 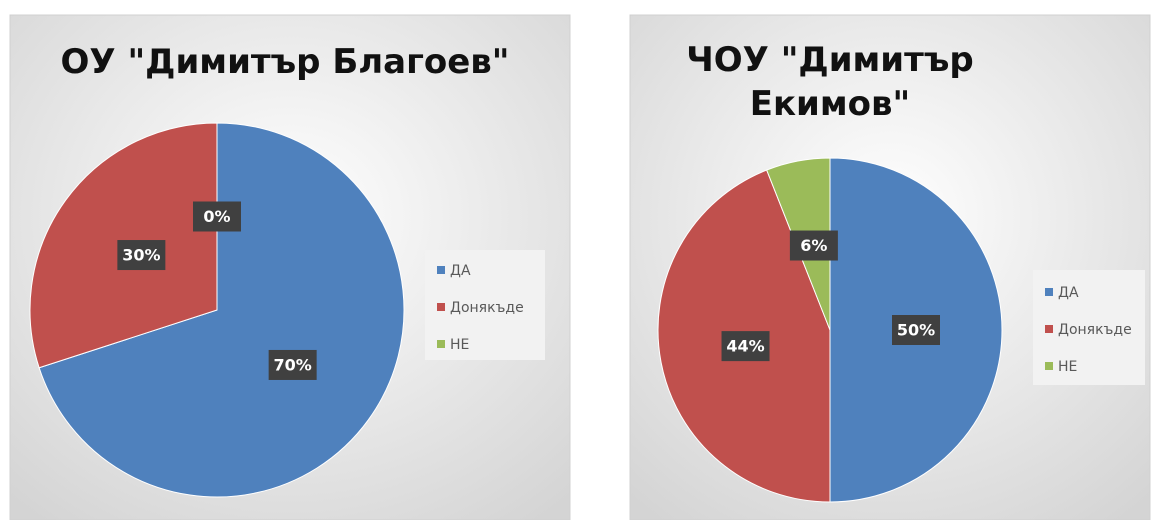 I want to click on data-label: 30%, so click(x=141, y=255).